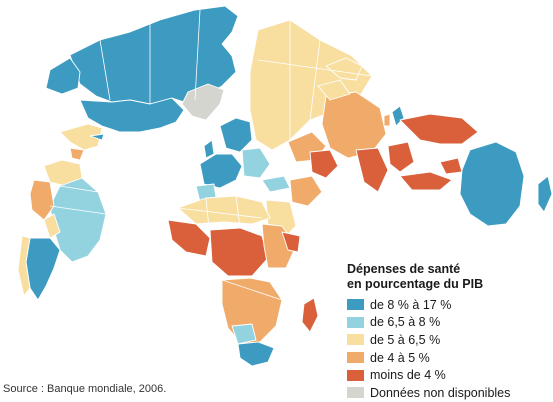 The image size is (553, 402). Describe the element at coordinates (324, 164) in the screenshot. I see `country-afghanistan-pakistan` at that location.